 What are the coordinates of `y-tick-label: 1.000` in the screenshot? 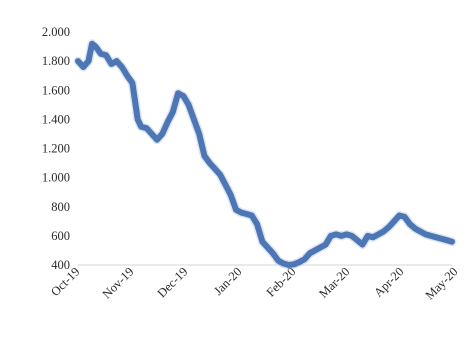 It's located at (56, 178).